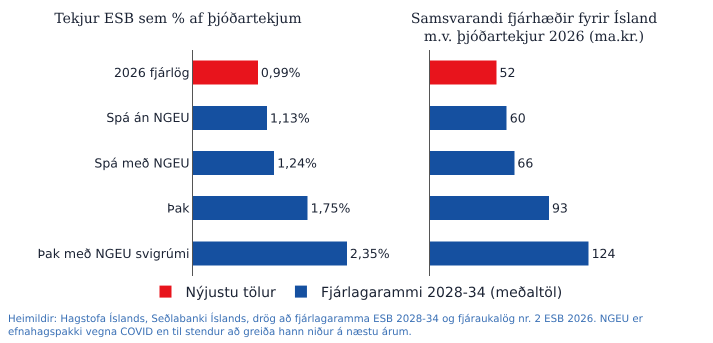  I want to click on data-label: 124, so click(604, 253).